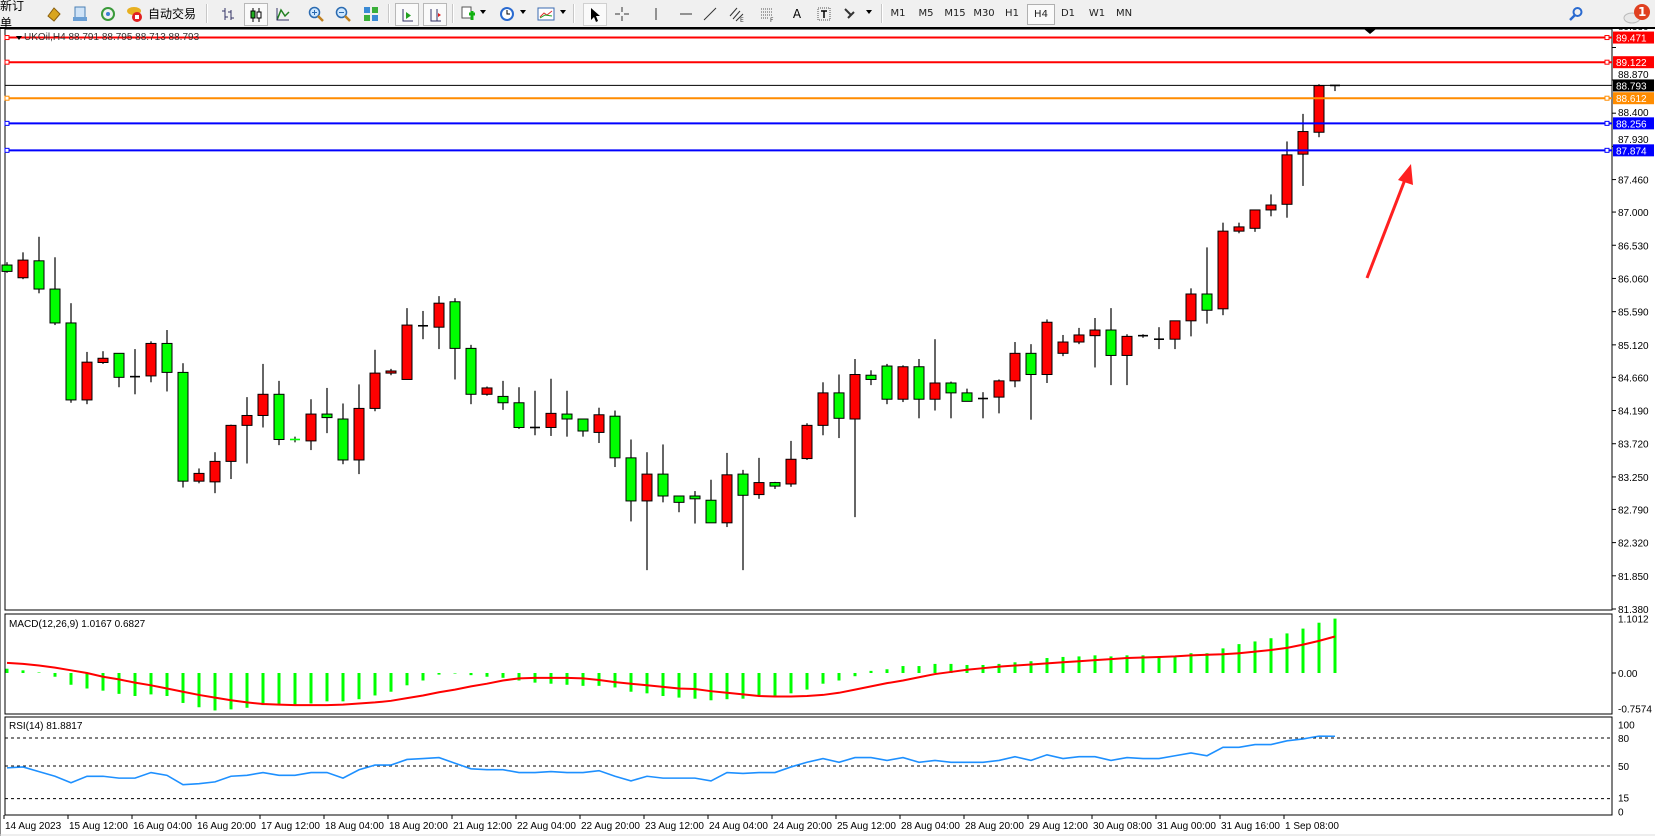 The image size is (1655, 836). What do you see at coordinates (483, 12) in the screenshot?
I see `indicators-dropdown` at bounding box center [483, 12].